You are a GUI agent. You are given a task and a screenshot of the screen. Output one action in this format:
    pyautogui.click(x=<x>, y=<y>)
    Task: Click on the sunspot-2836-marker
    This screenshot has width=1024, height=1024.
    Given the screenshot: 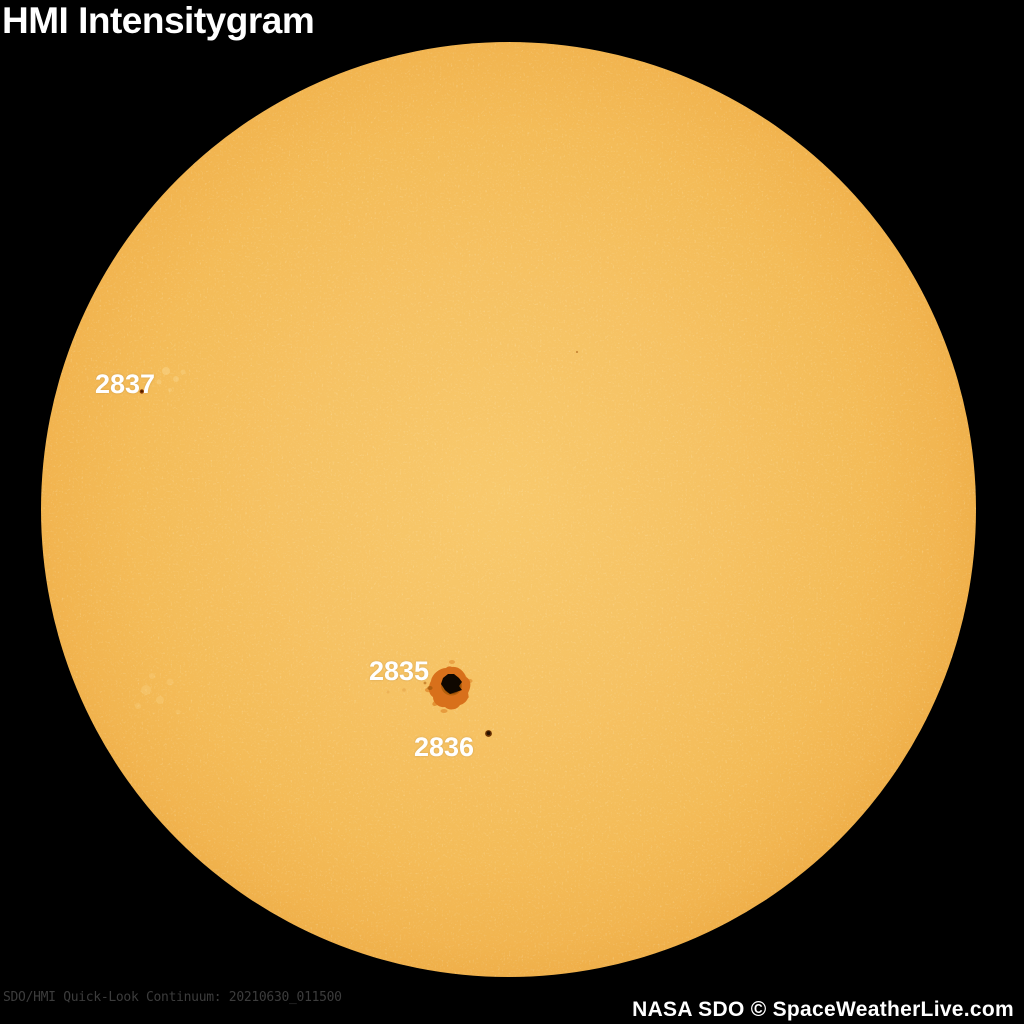 What is the action you would take?
    pyautogui.click(x=488, y=733)
    